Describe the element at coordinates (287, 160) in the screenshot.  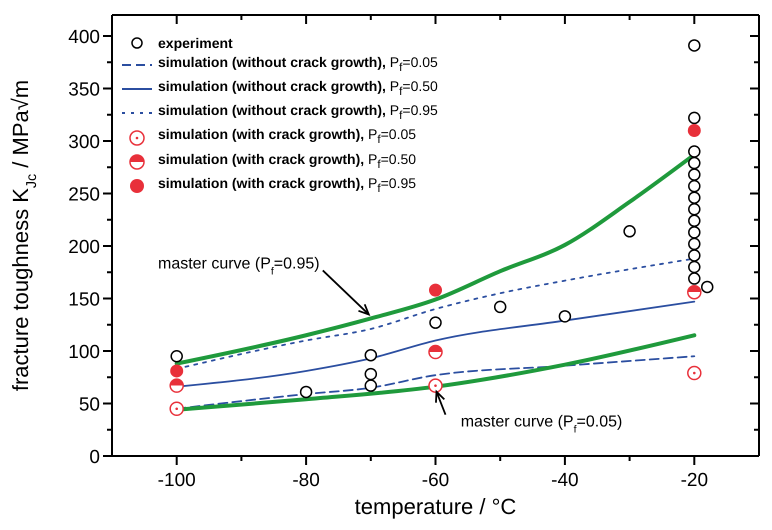
I see `legend-label: simulation (with crack growth), P$_{f}$=0.50` at that location.